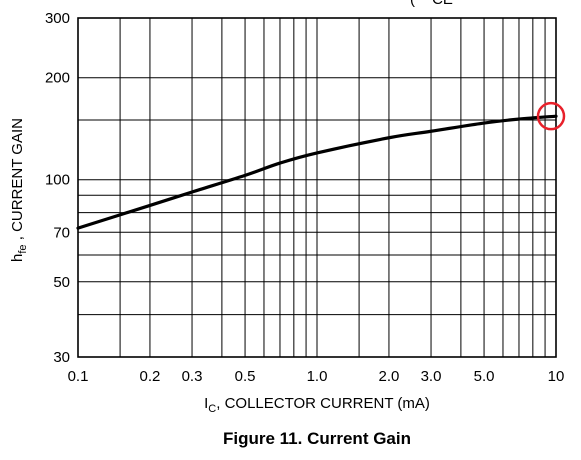  I want to click on top-partial-text-group: ( − CE, so click(431, 4).